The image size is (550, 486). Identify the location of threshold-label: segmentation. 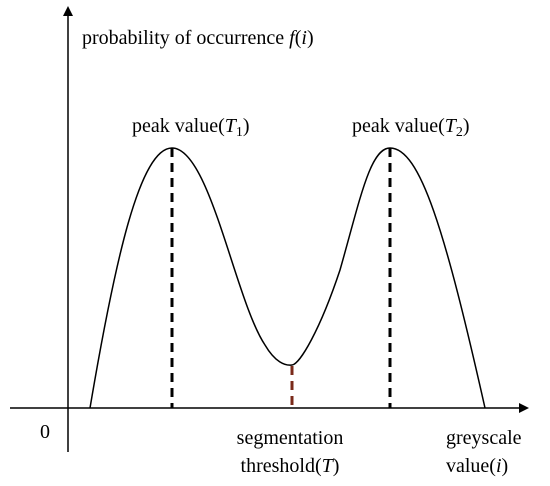
(290, 438).